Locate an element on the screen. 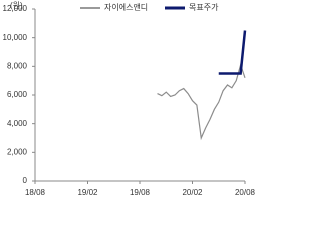 The width and height of the screenshot is (320, 240). y-unit-label: (원) is located at coordinates (16, 5).